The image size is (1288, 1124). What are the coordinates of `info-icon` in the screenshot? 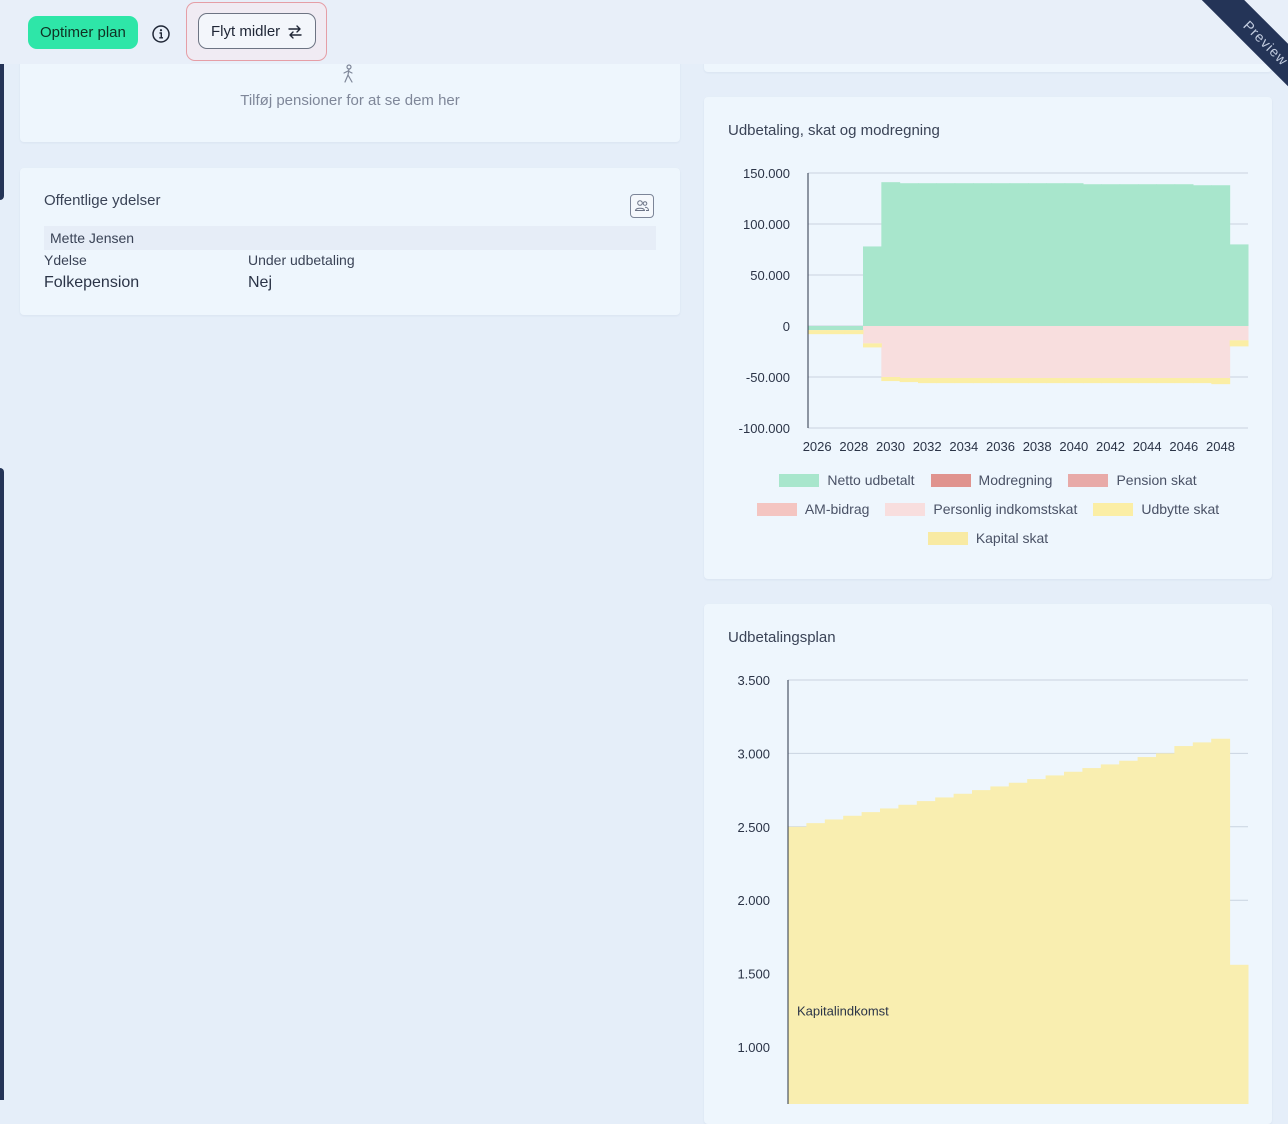 It's located at (161, 34).